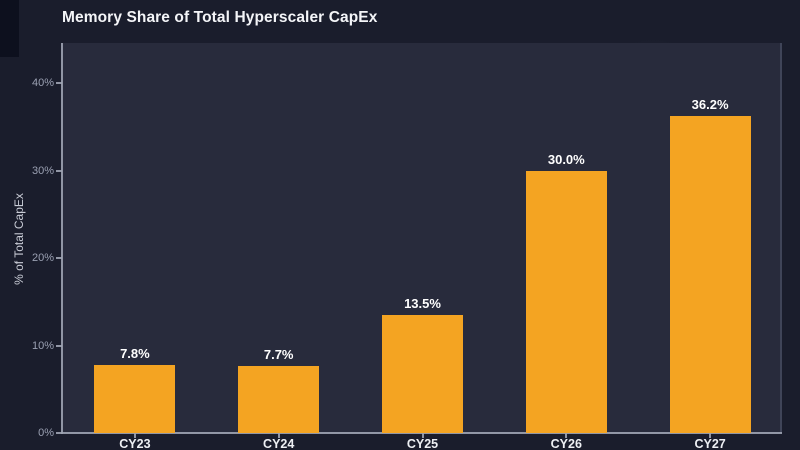 Image resolution: width=800 pixels, height=450 pixels. What do you see at coordinates (135, 443) in the screenshot?
I see `x-tick-label-cy23: CY23` at bounding box center [135, 443].